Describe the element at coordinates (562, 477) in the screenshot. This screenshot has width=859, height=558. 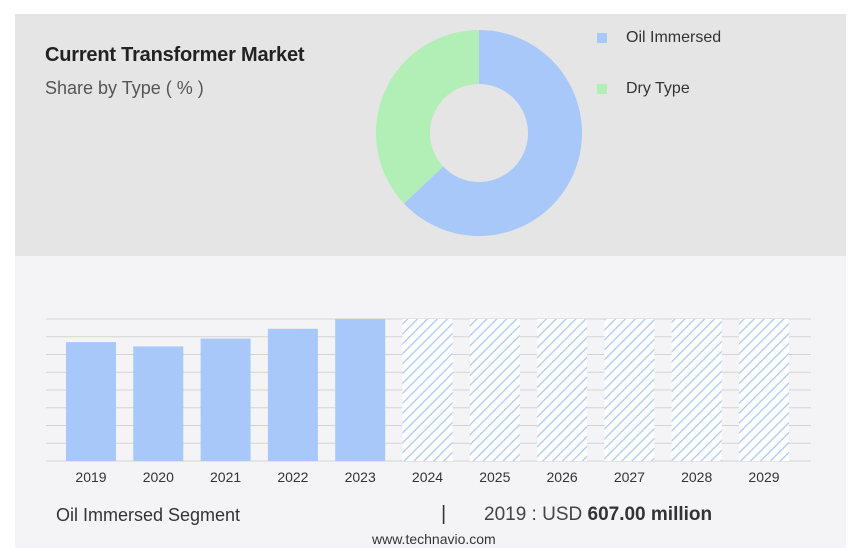
I see `x-tick-label: 2026` at that location.